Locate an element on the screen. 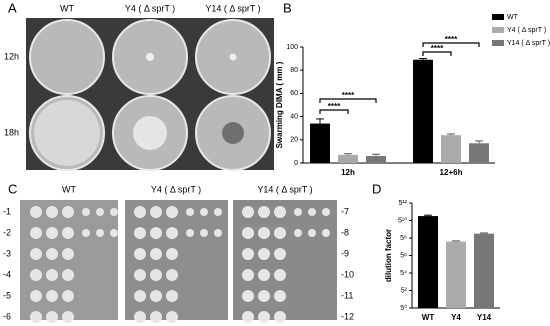 The image size is (550, 326). row-label: -9 is located at coordinates (345, 253).